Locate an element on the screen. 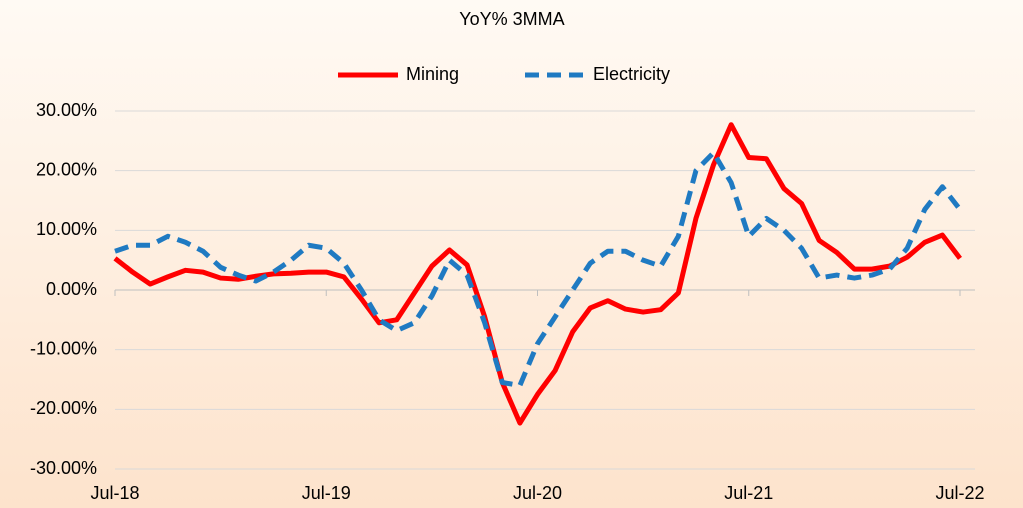  y-tick-label: 20.00% is located at coordinates (66, 169).